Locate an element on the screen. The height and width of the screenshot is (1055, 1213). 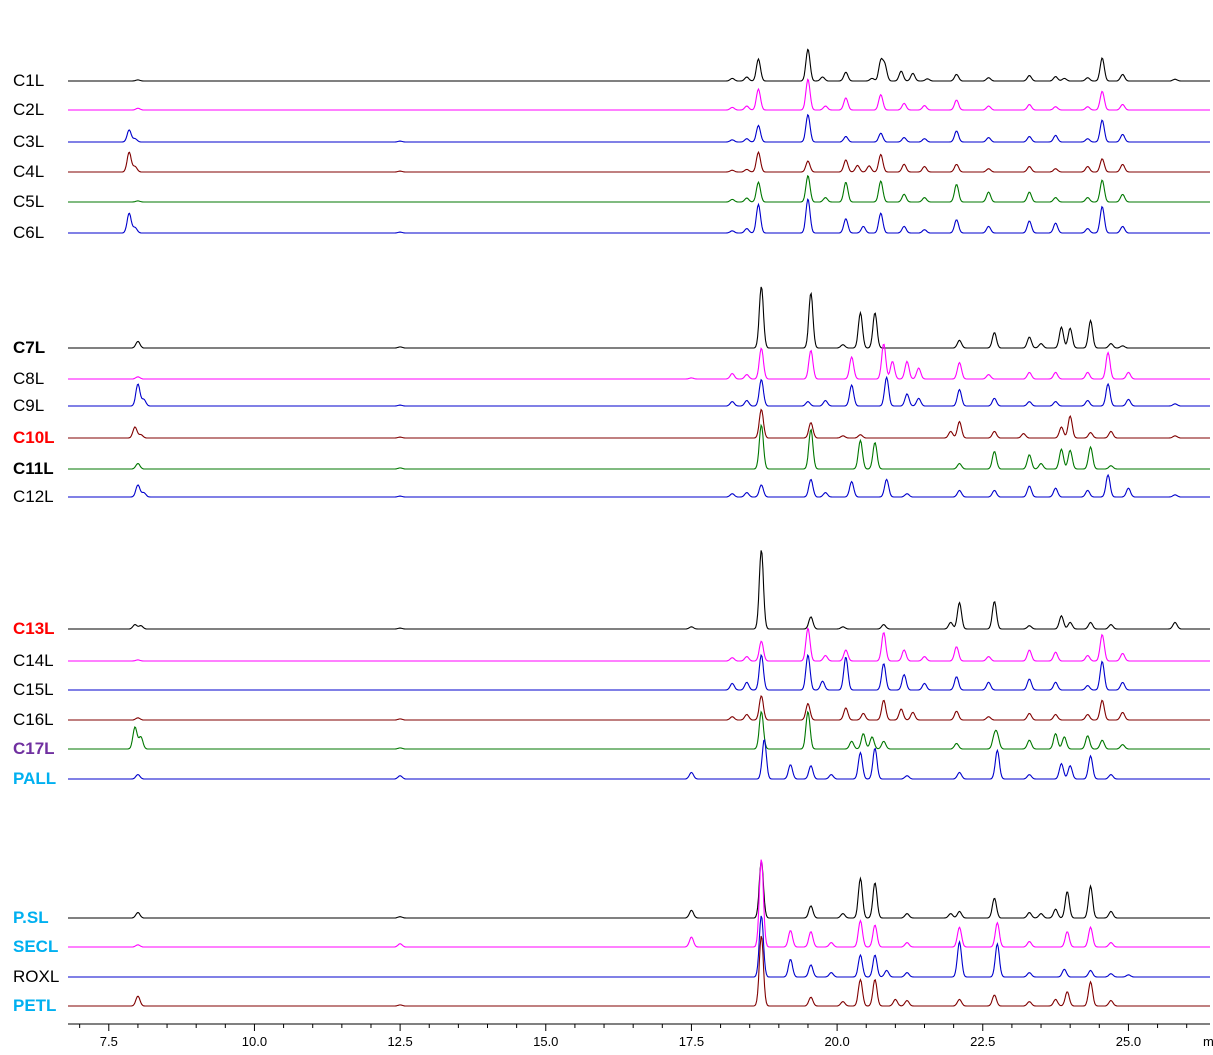
trace-c9l is located at coordinates (639, 391).